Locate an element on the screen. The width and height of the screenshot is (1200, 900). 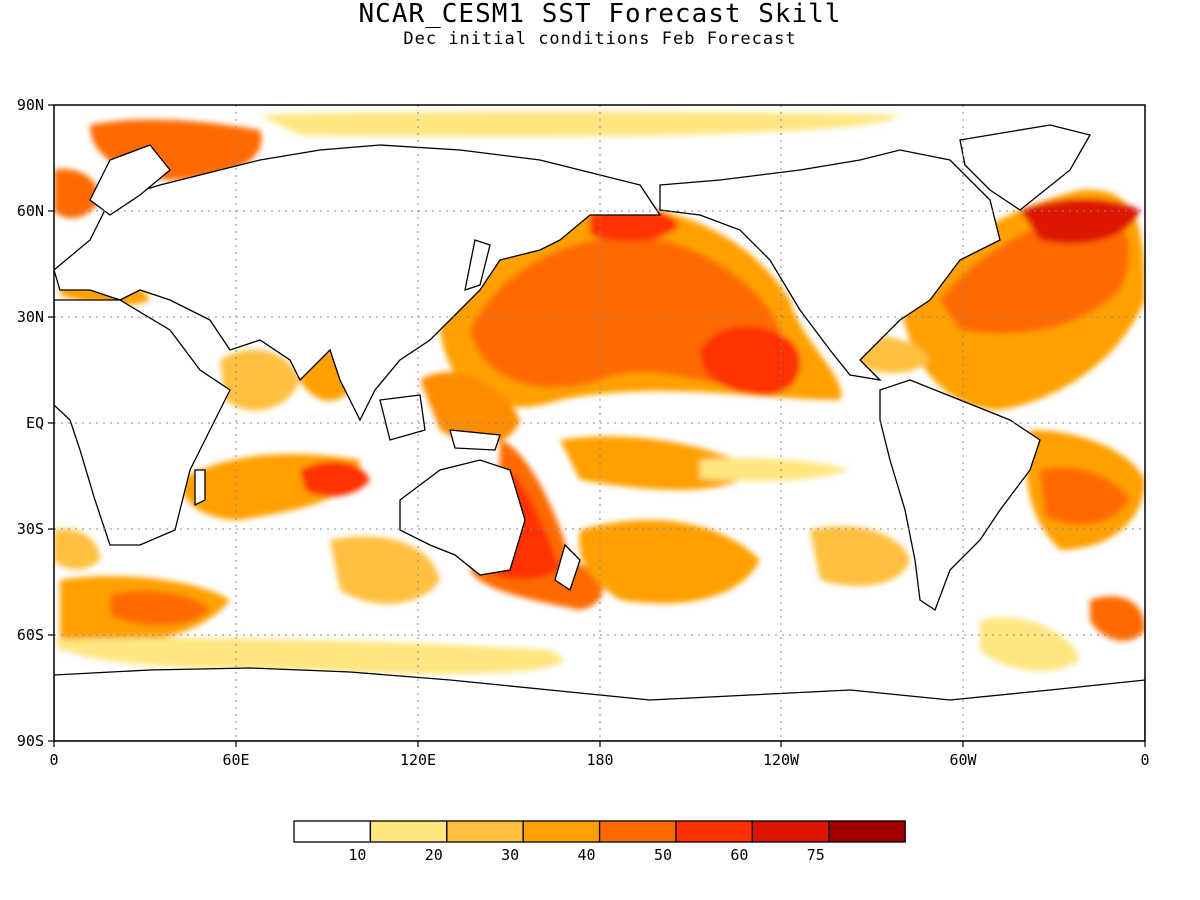
lat-label: 90N is located at coordinates (30, 105).